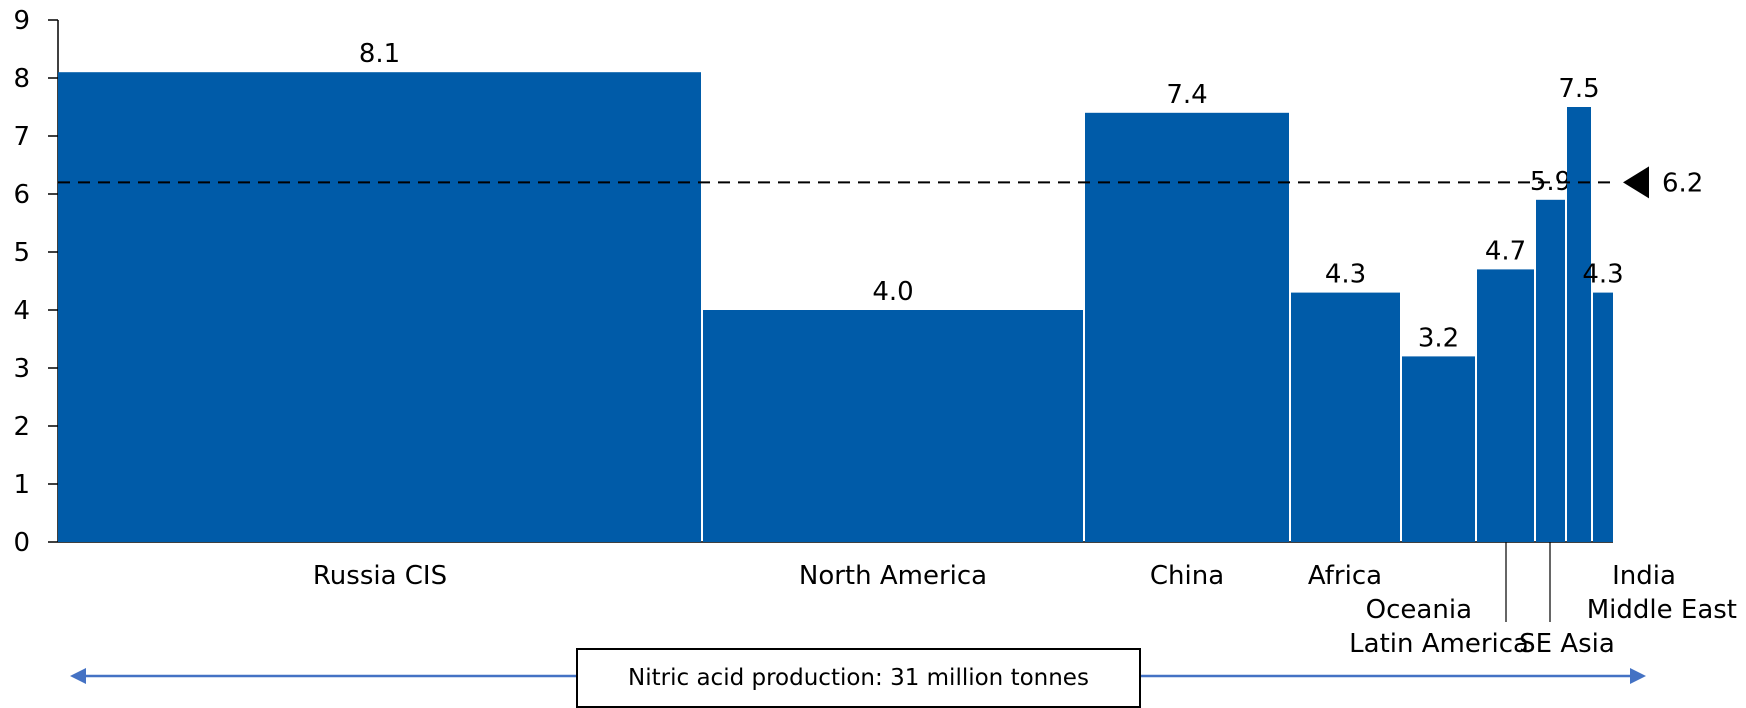 This screenshot has height=708, width=1746. Describe the element at coordinates (21, 427) in the screenshot. I see `y-tick-label: 2` at that location.